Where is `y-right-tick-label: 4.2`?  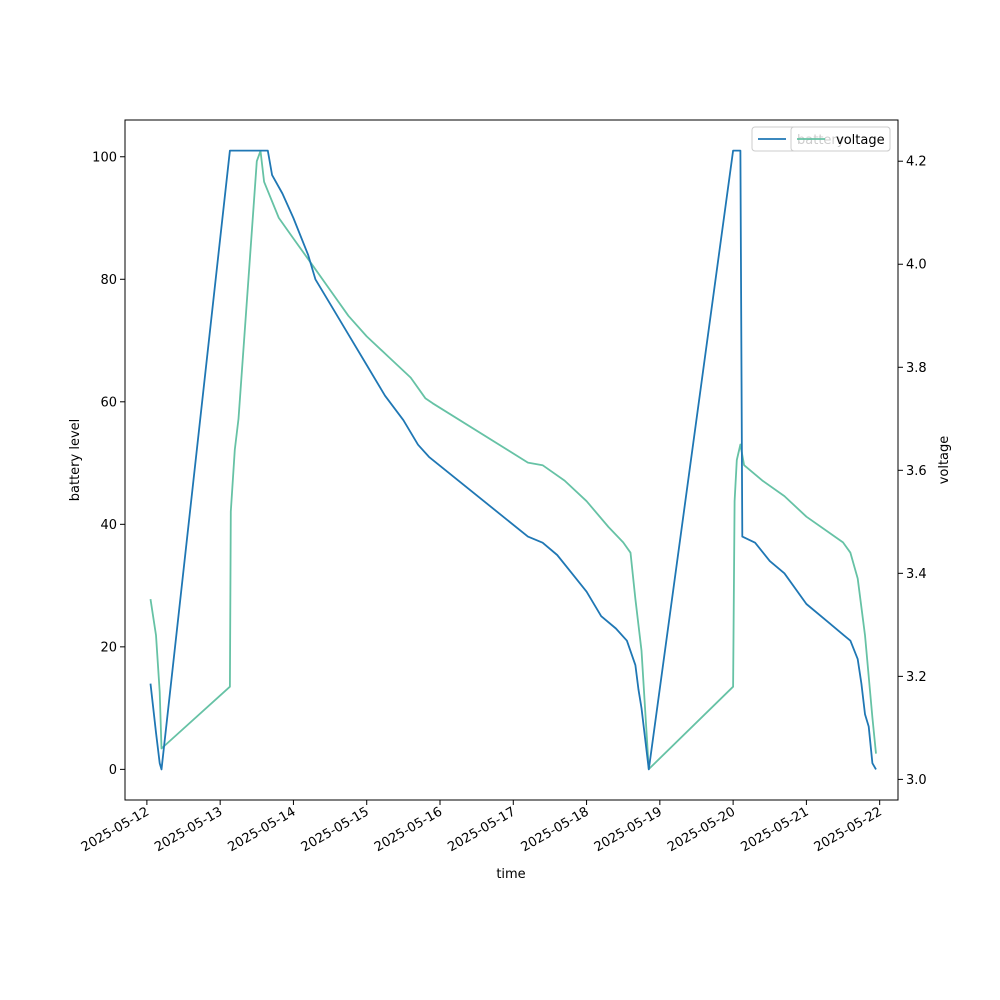
y-right-tick-label: 4.2 is located at coordinates (916, 162).